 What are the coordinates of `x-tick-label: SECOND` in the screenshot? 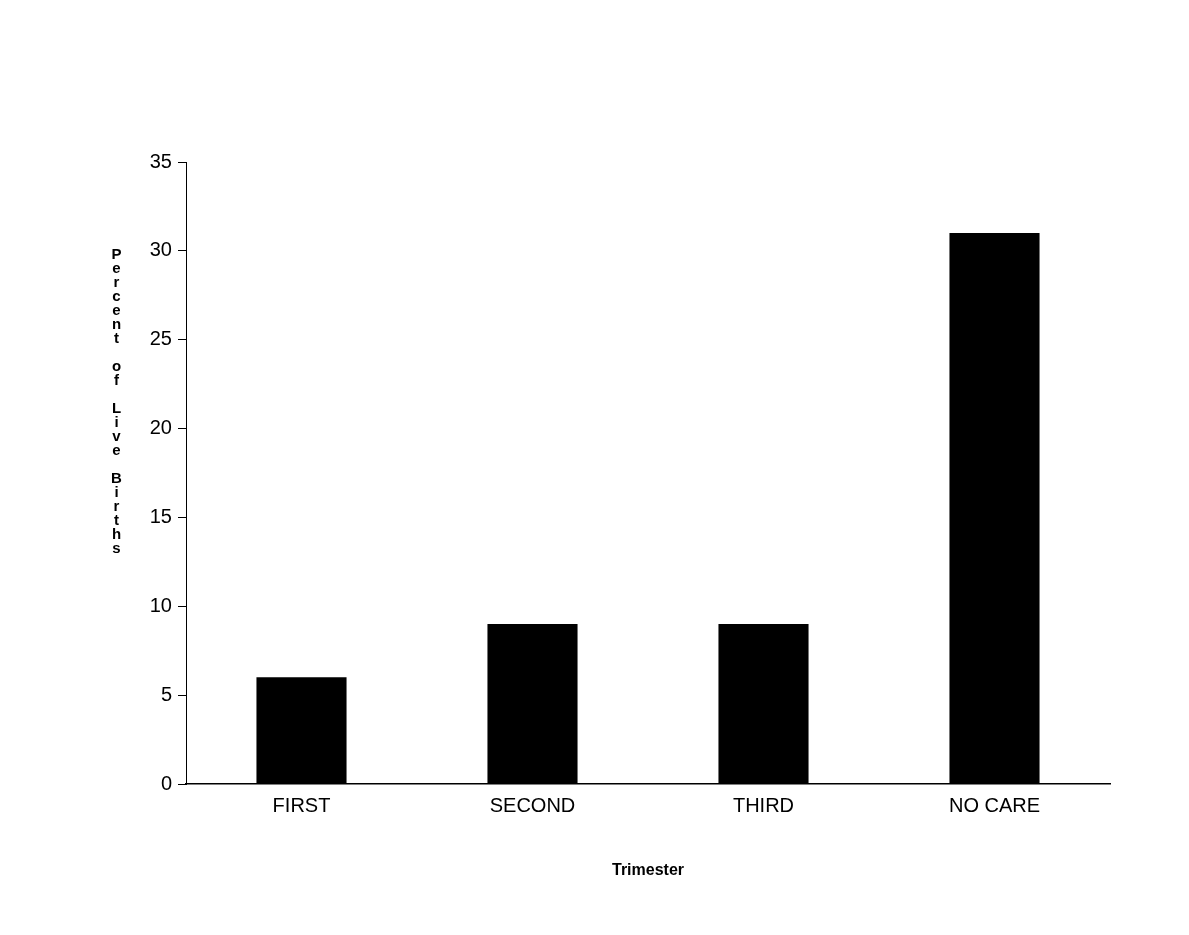 It's located at (532, 804).